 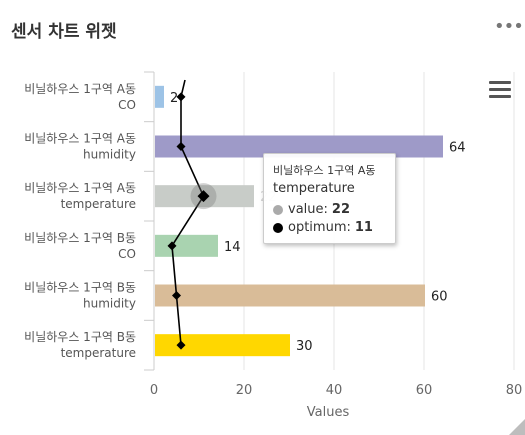 I want to click on tooltip-category: temperature, so click(x=314, y=188).